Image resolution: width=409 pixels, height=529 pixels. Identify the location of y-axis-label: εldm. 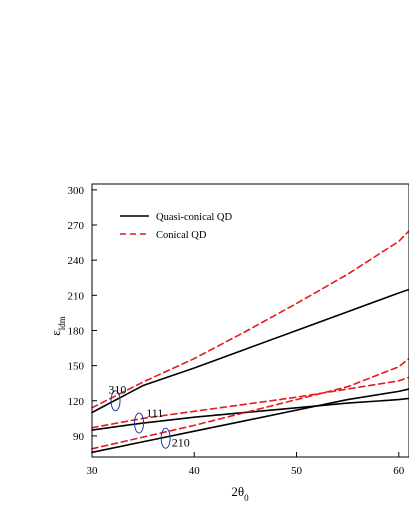
(57, 325).